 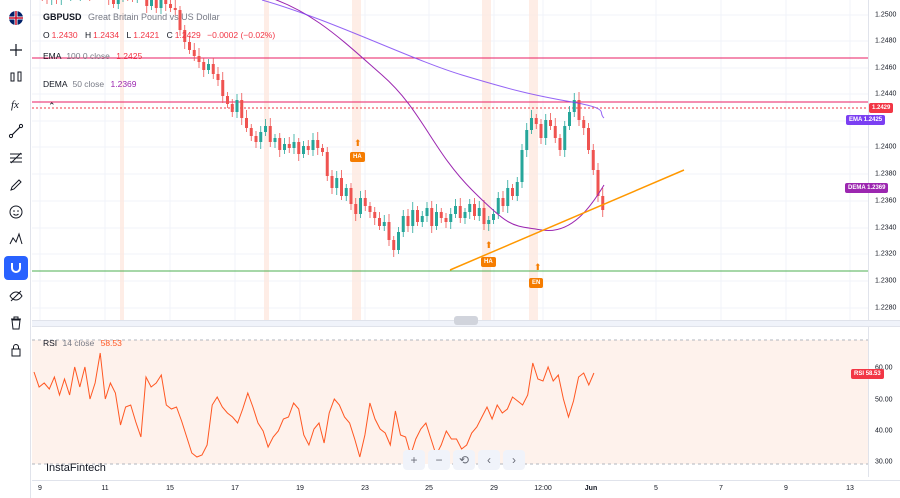 I want to click on time-tick: 25, so click(x=429, y=488).